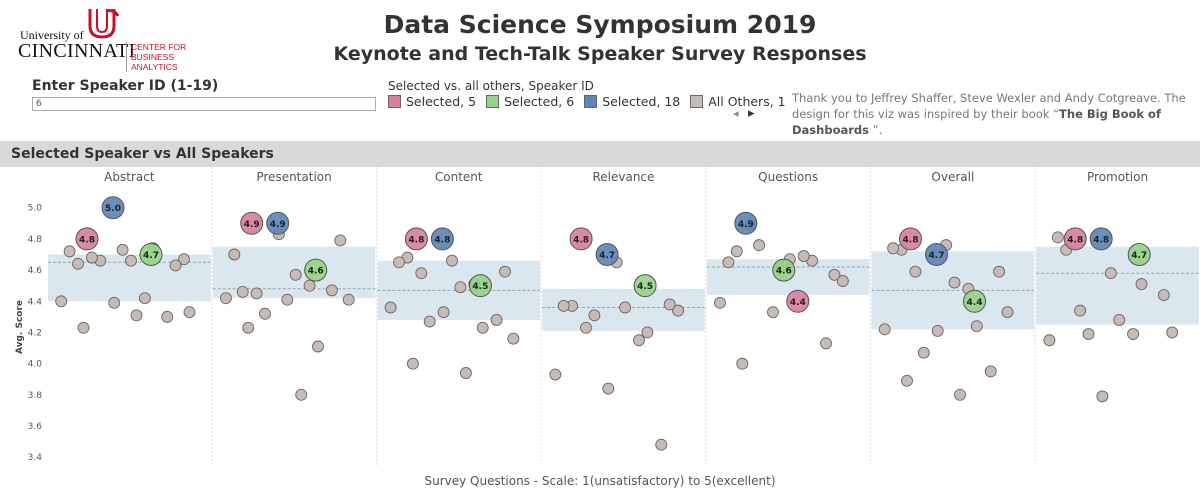  What do you see at coordinates (747, 101) in the screenshot?
I see `legend-label-all-others: All Others, 1` at bounding box center [747, 101].